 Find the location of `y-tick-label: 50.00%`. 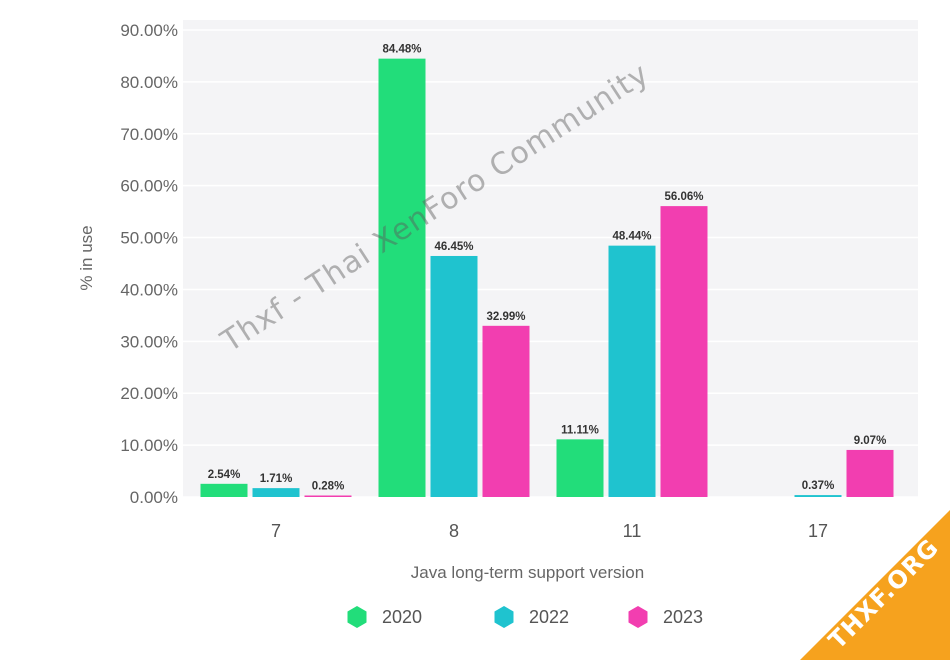

y-tick-label: 50.00% is located at coordinates (149, 238).